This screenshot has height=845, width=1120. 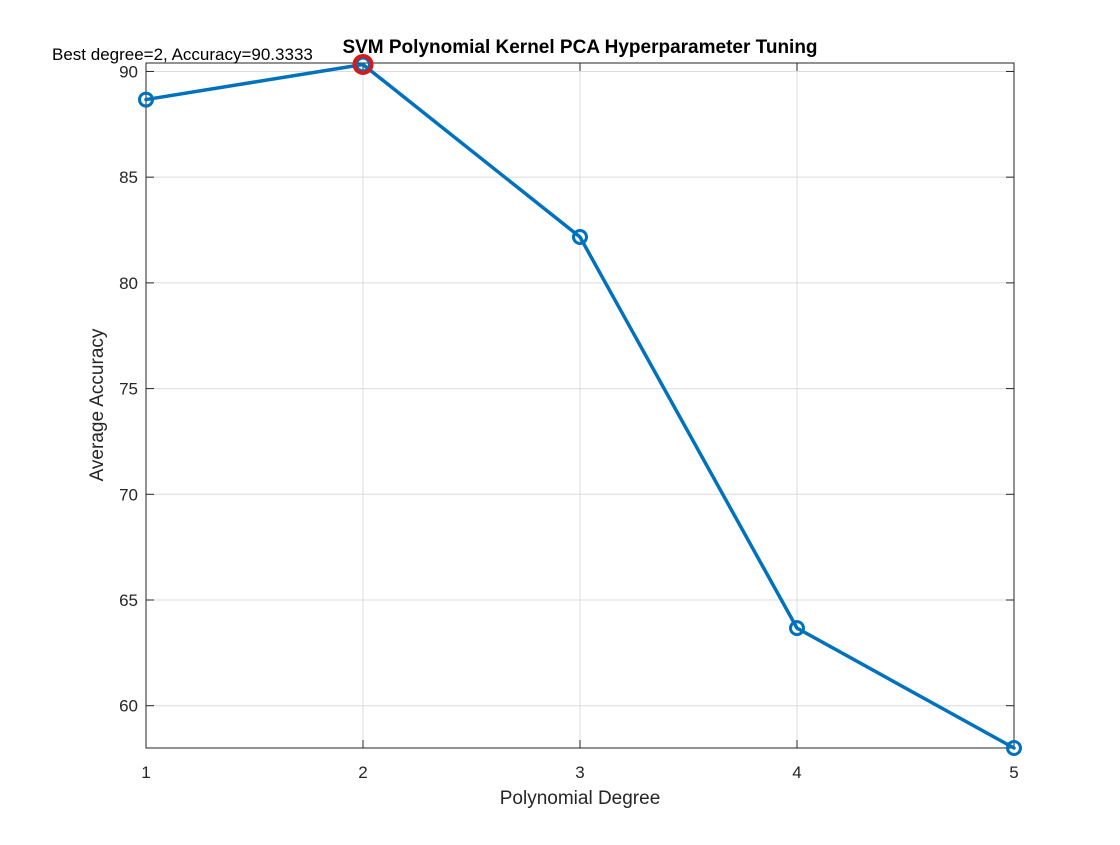 What do you see at coordinates (796, 772) in the screenshot?
I see `x-tick-label: 4` at bounding box center [796, 772].